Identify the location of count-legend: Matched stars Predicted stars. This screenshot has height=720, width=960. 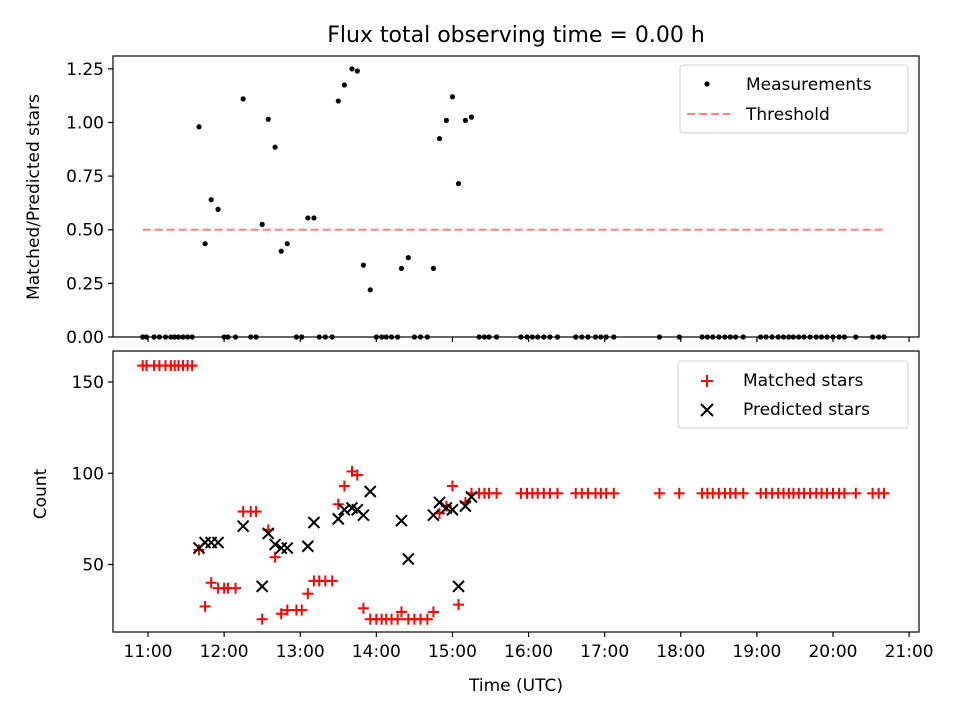
(793, 394).